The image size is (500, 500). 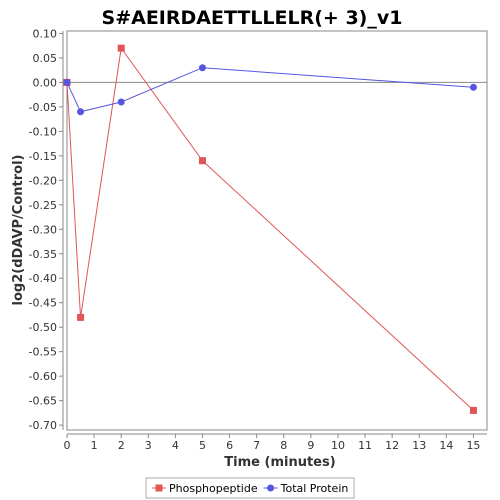 I want to click on y-tick-label: -0.15, so click(x=43, y=156).